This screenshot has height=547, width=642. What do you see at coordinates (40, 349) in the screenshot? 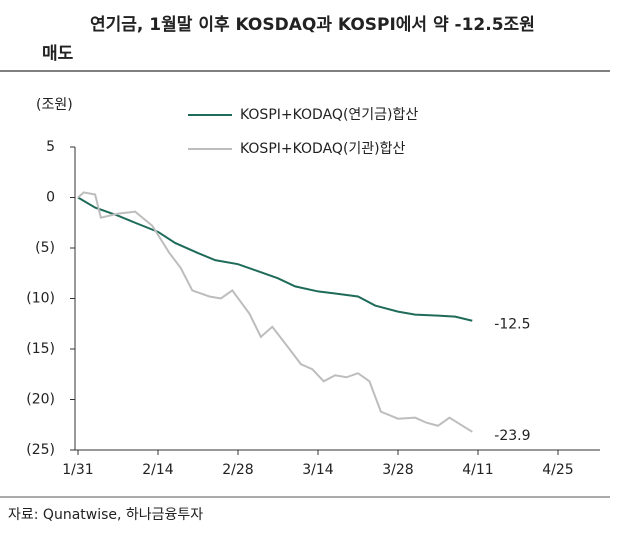
I see `y-tick-label: (15)` at bounding box center [40, 349].